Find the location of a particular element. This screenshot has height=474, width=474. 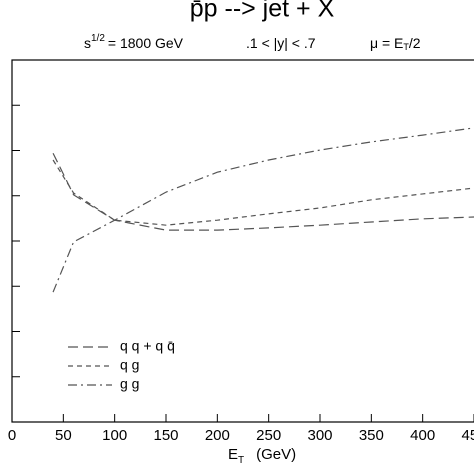

legend-label: q q + q q̄ is located at coordinates (147, 346).